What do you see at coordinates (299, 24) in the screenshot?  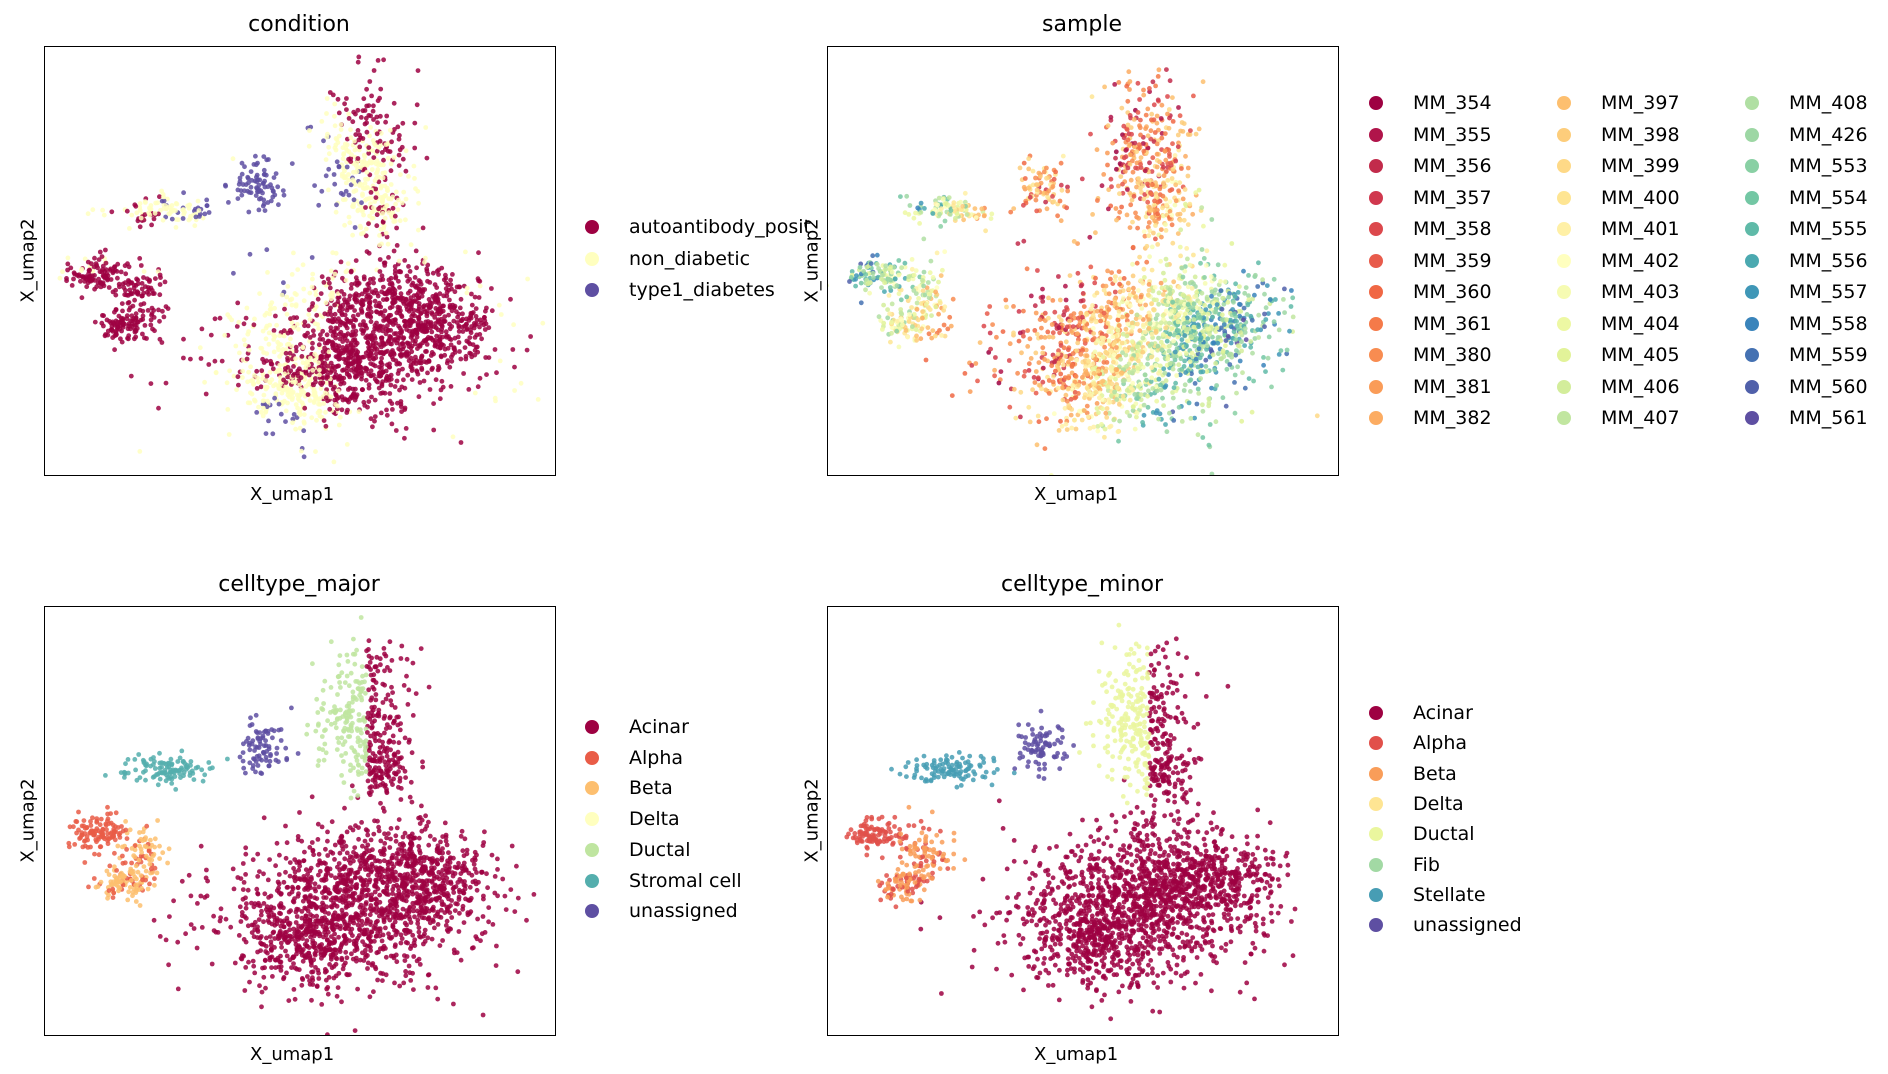 I see `panel-title-condition: condition` at bounding box center [299, 24].